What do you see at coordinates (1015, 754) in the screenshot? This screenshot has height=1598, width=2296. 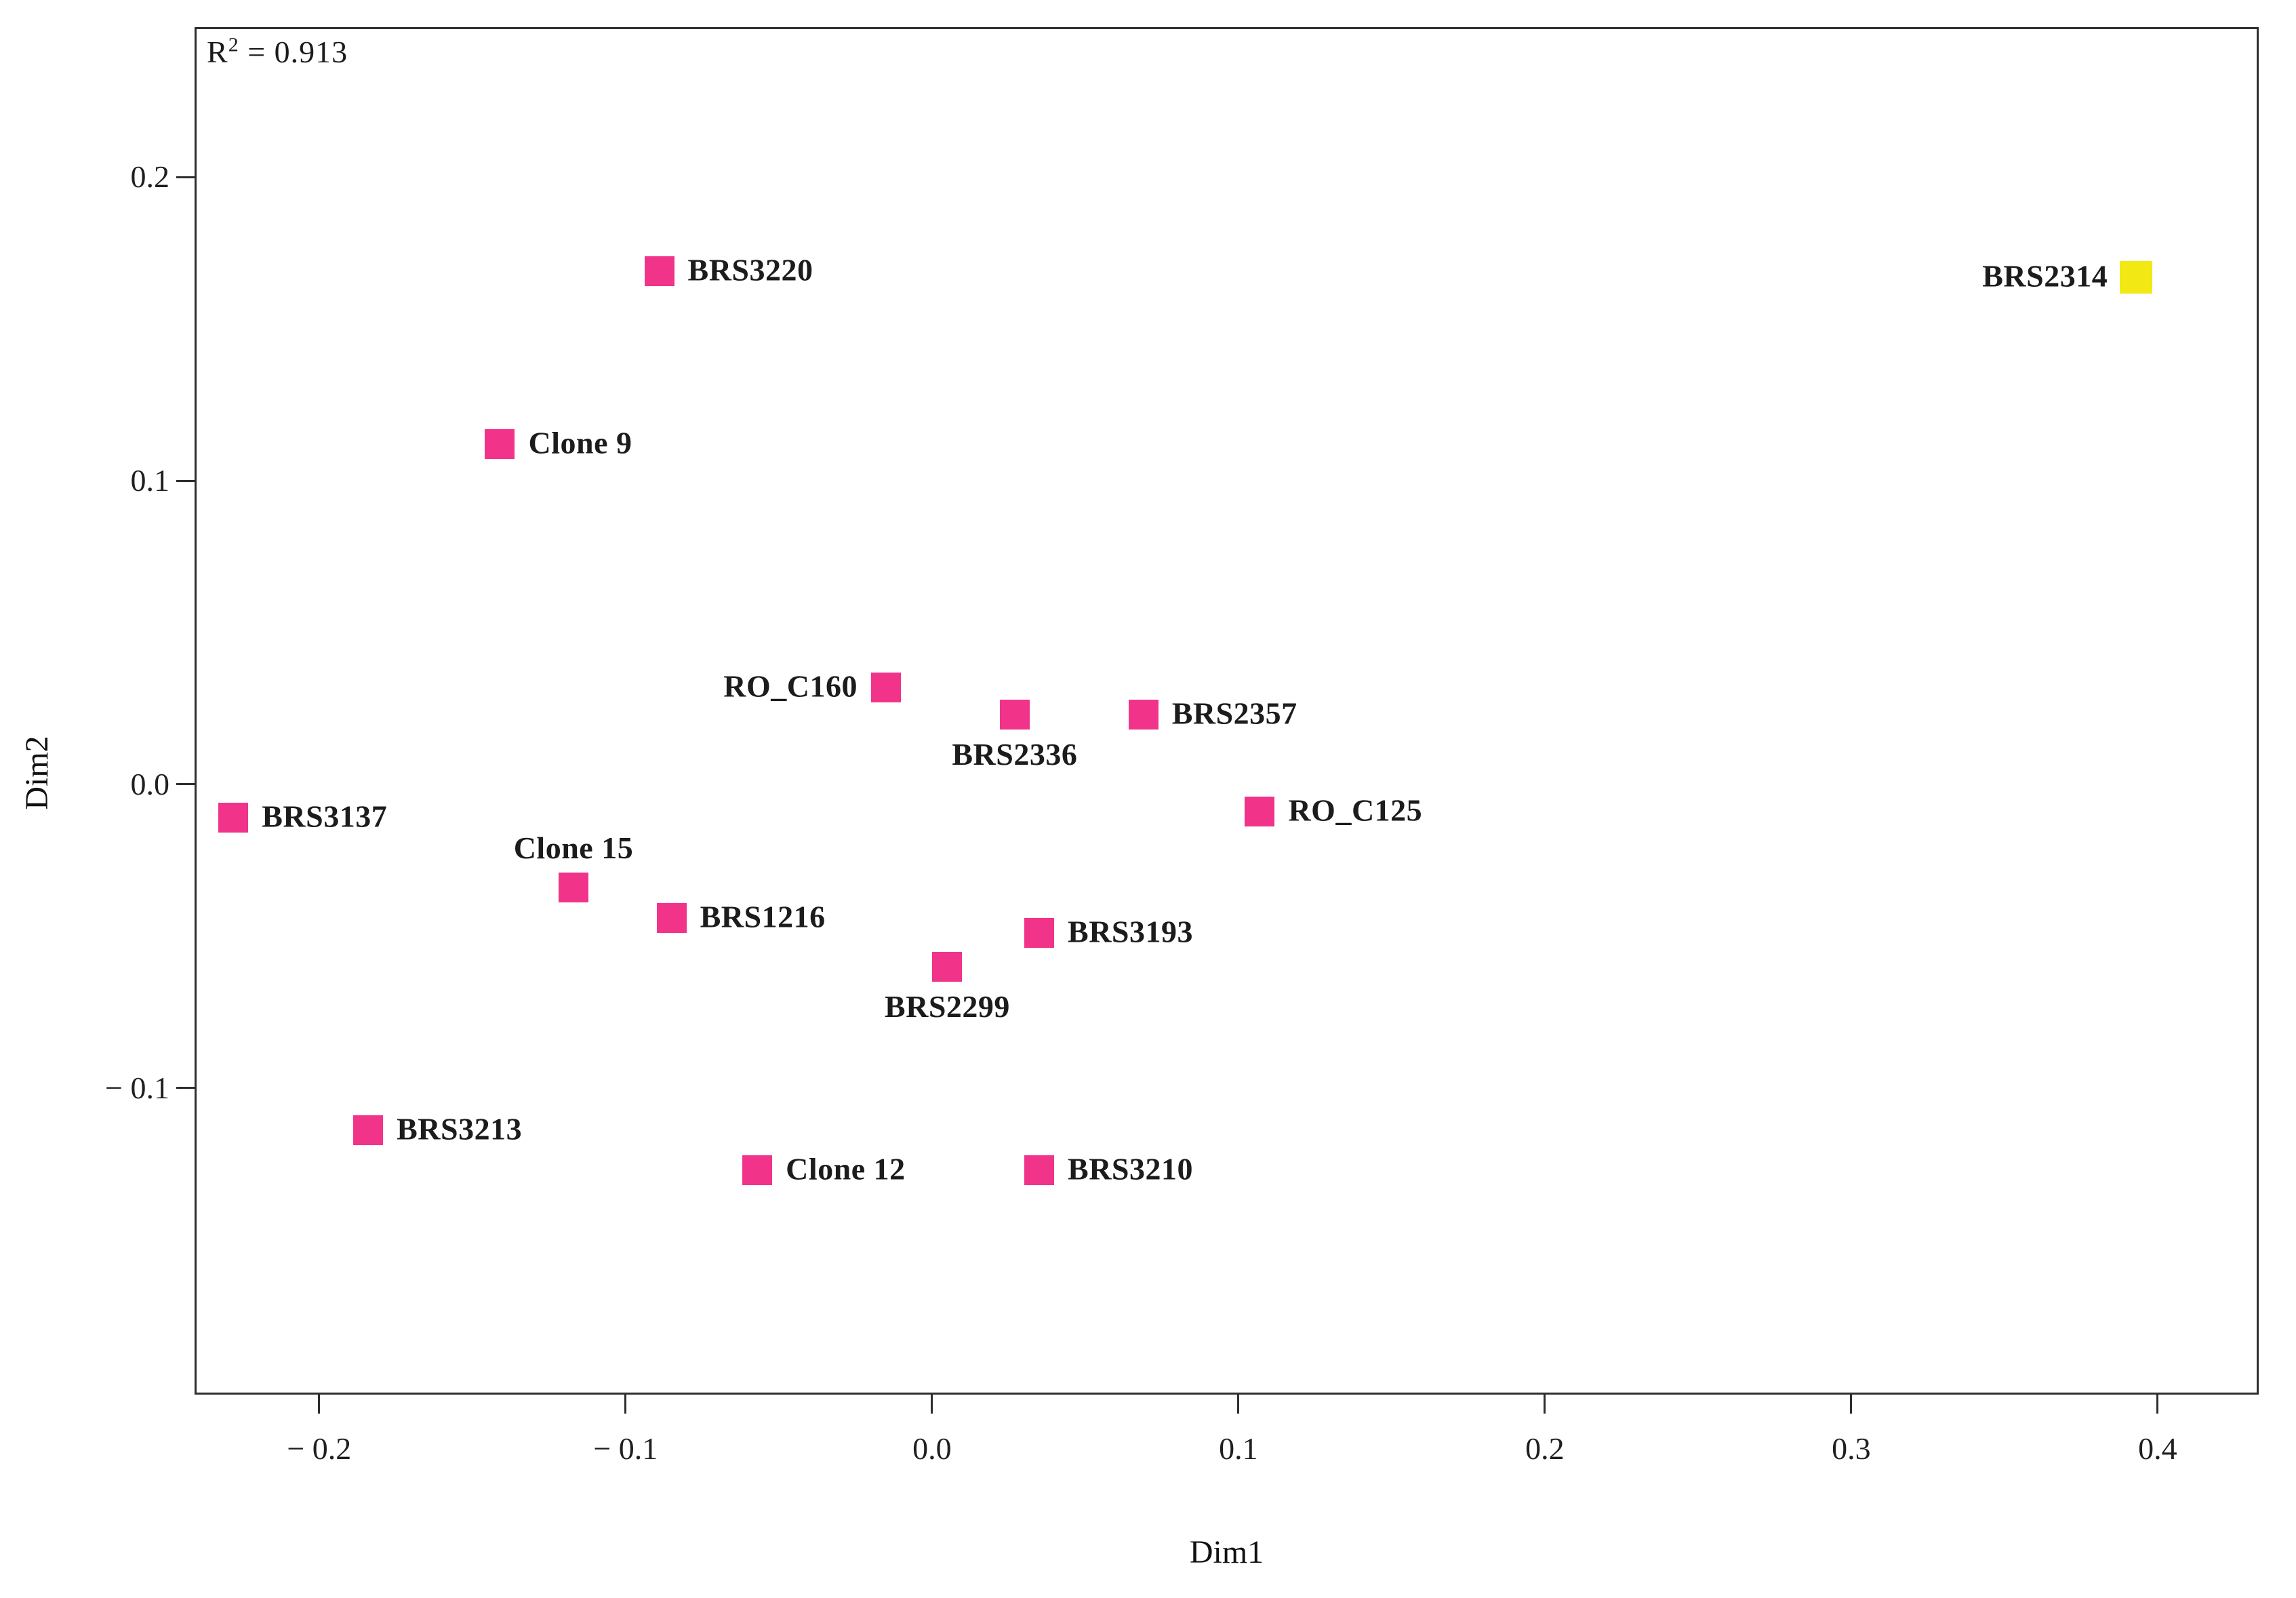 I see `scatter-point-label: BRS2336` at bounding box center [1015, 754].